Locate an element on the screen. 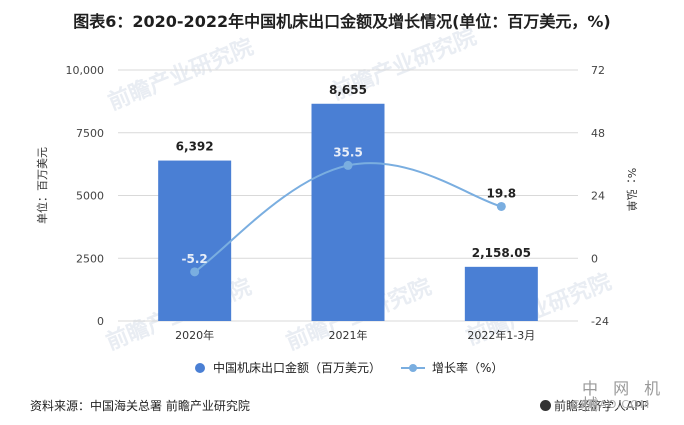 This screenshot has width=684, height=425. y-tick-label: 2500 is located at coordinates (90, 258).